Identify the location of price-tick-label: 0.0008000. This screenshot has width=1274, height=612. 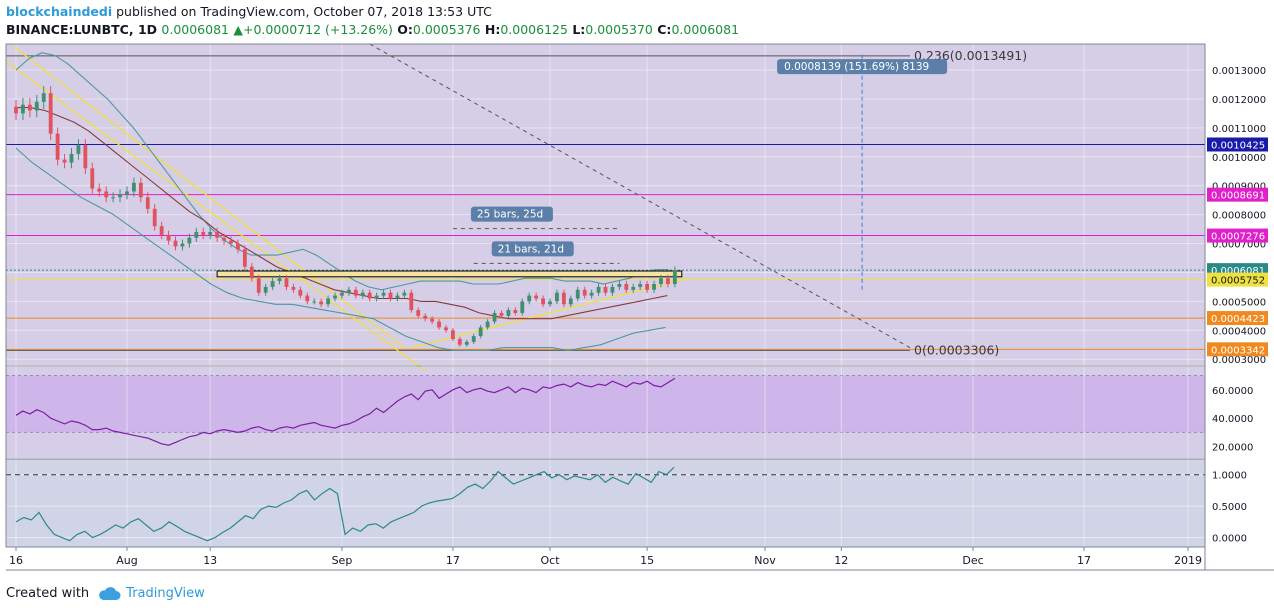
(1239, 216).